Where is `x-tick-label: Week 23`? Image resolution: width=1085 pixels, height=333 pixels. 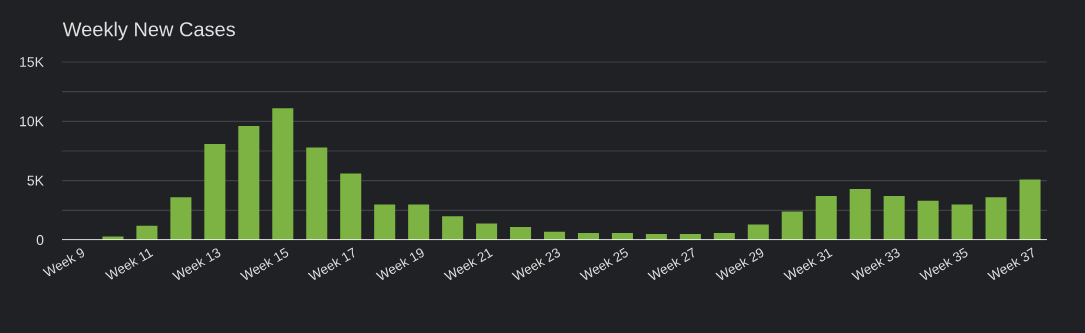
x-tick-label: Week 23 is located at coordinates (536, 264).